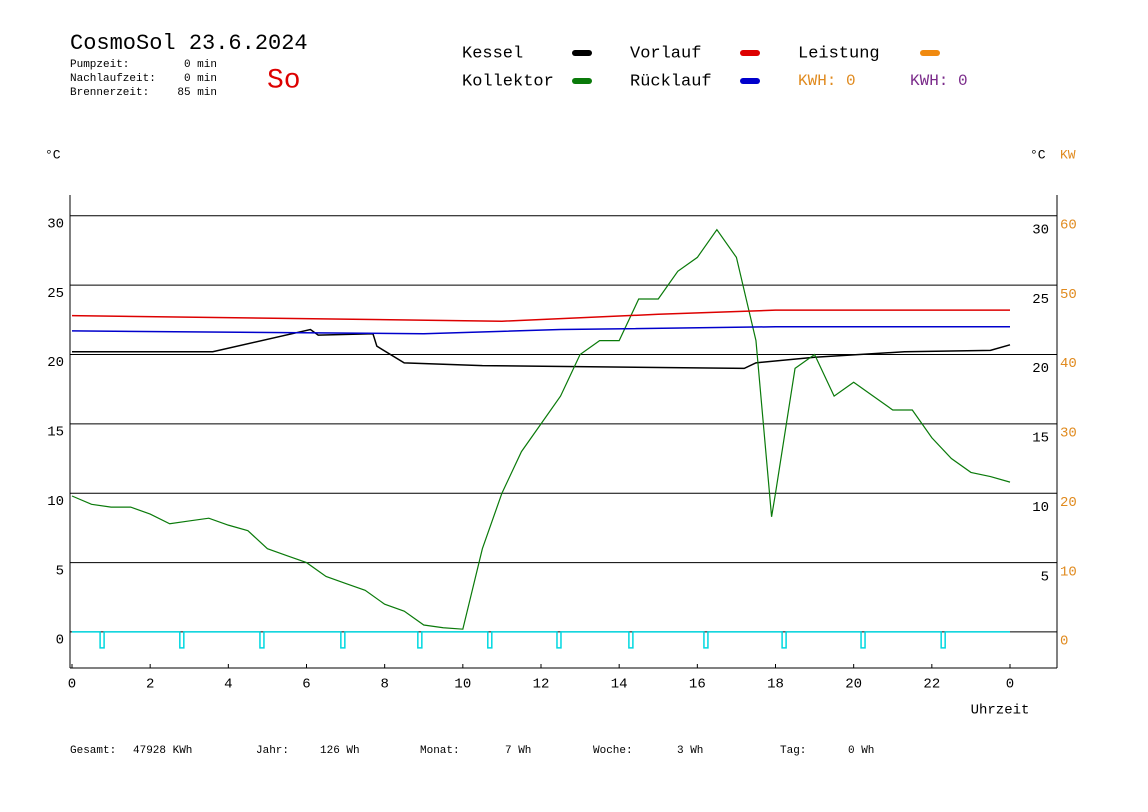 This screenshot has width=1148, height=812. I want to click on x-tick-label: 14, so click(619, 685).